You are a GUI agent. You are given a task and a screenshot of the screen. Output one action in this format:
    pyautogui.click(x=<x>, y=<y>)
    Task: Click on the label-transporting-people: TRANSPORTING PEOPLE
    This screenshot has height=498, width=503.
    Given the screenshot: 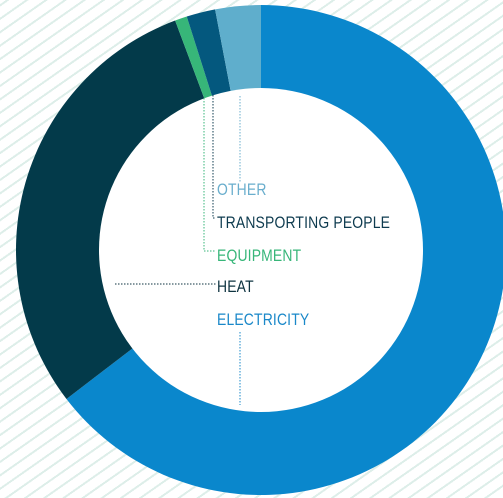 What is the action you would take?
    pyautogui.click(x=303, y=223)
    